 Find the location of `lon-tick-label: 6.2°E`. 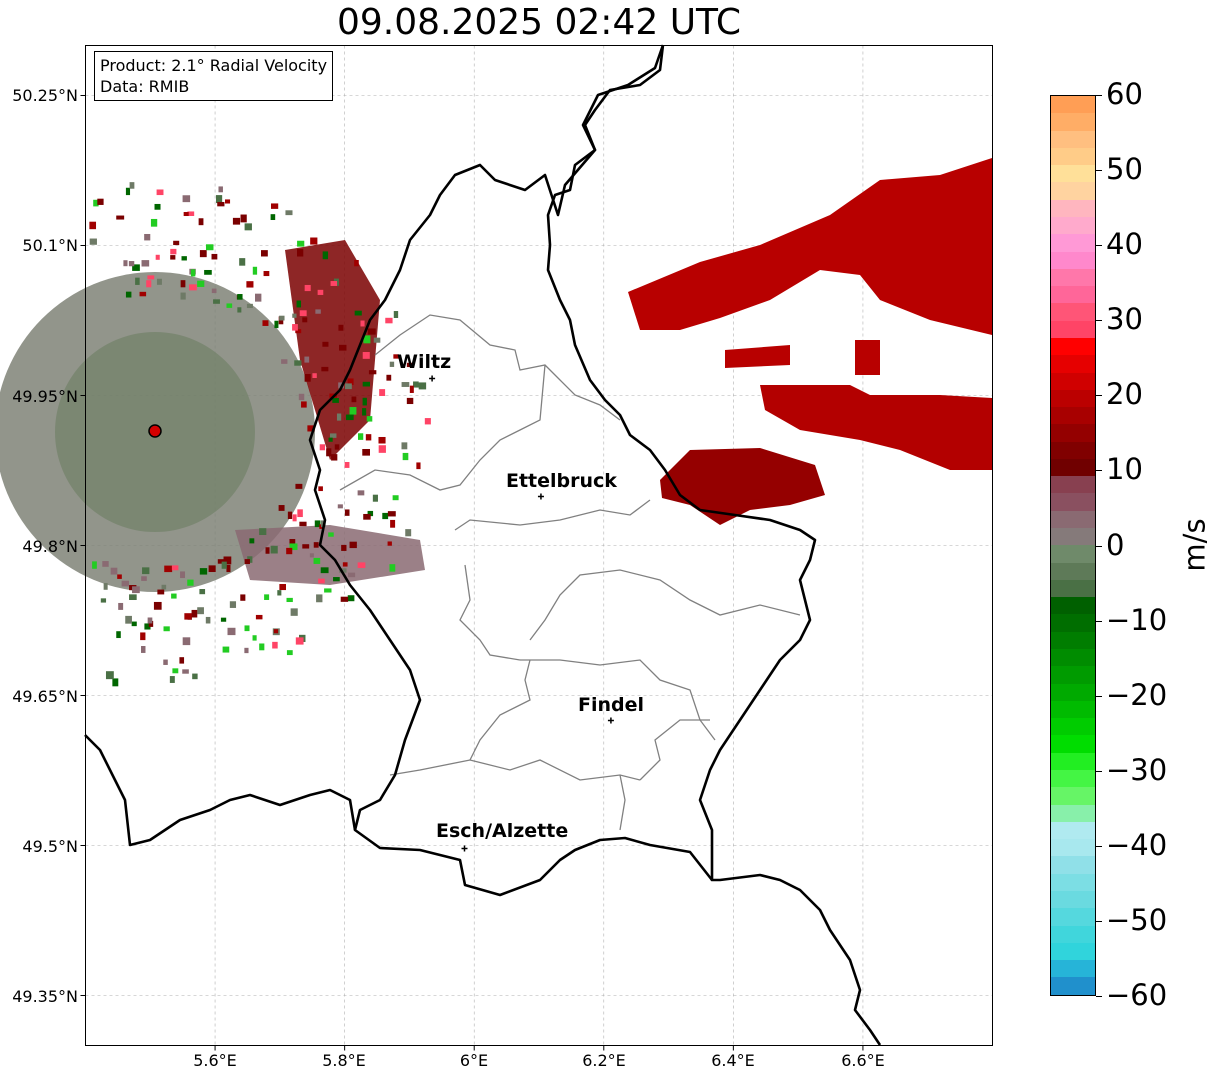

lon-tick-label: 6.2°E is located at coordinates (604, 1060).